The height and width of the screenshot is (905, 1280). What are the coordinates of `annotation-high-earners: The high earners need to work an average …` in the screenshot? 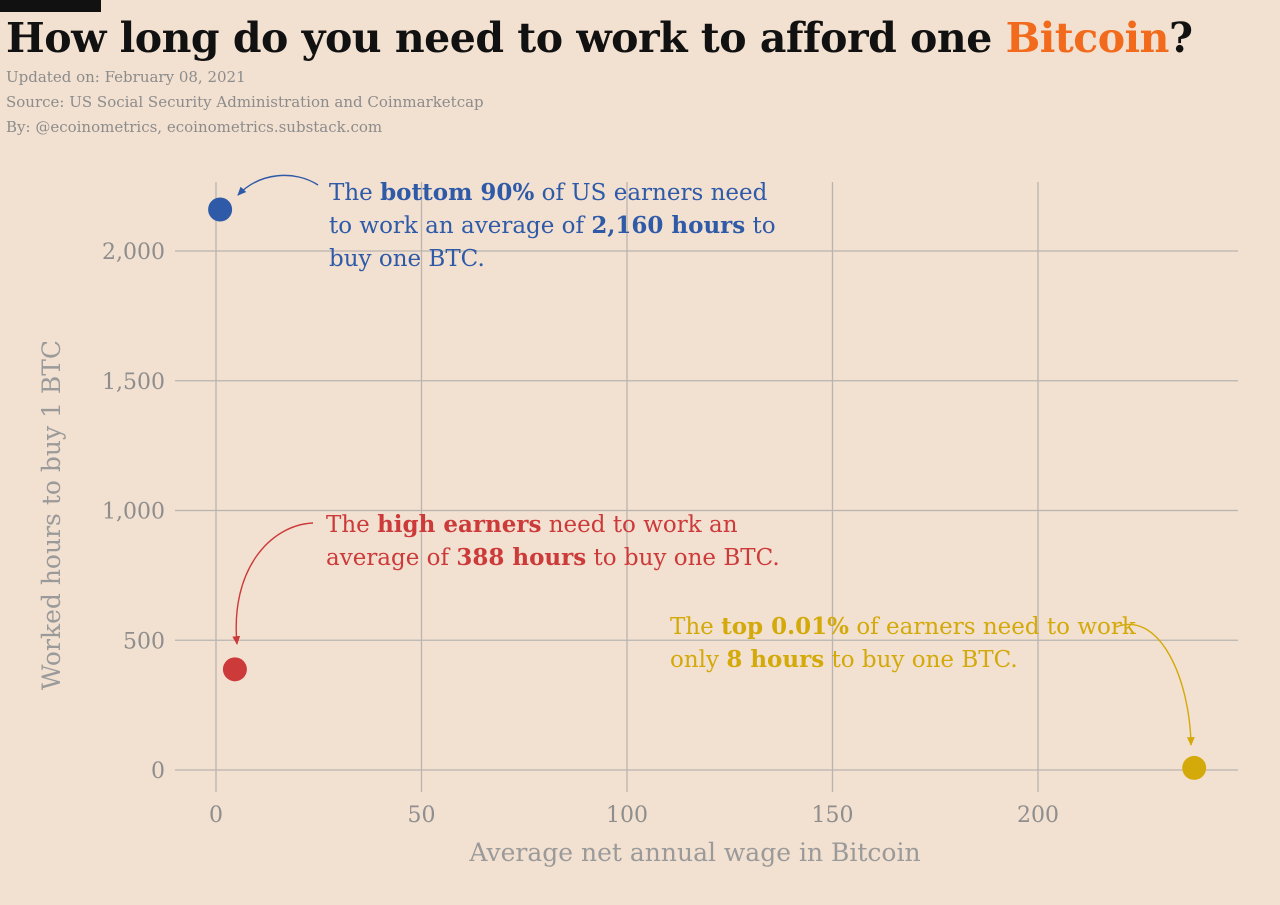 It's located at (553, 541).